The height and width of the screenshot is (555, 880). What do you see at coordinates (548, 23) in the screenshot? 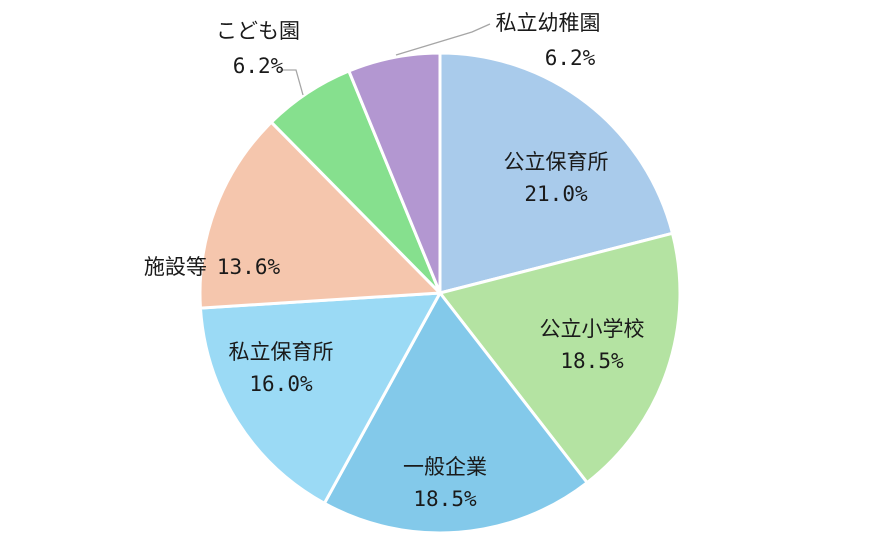
I see `slice-label-6: 私立幼稚園` at bounding box center [548, 23].